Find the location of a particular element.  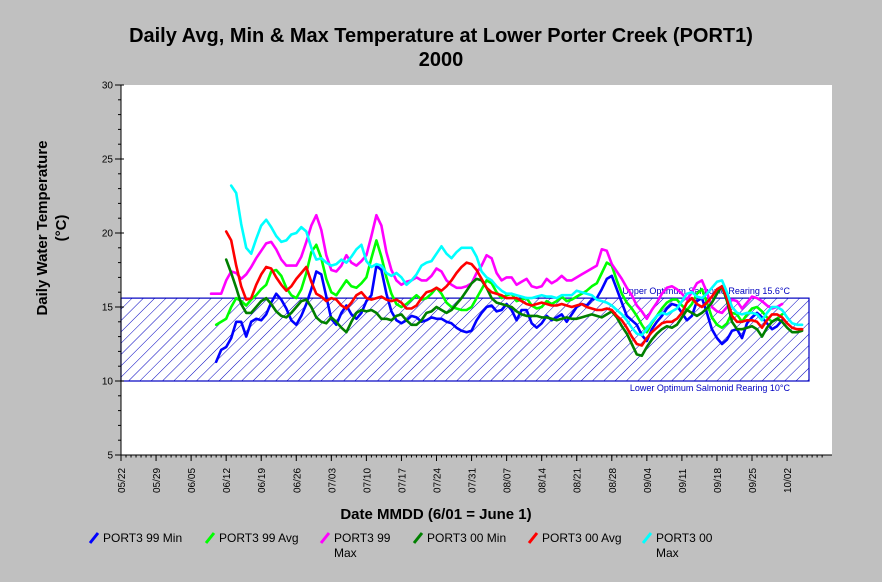

y-axis-unit: (°C) is located at coordinates (61, 228).